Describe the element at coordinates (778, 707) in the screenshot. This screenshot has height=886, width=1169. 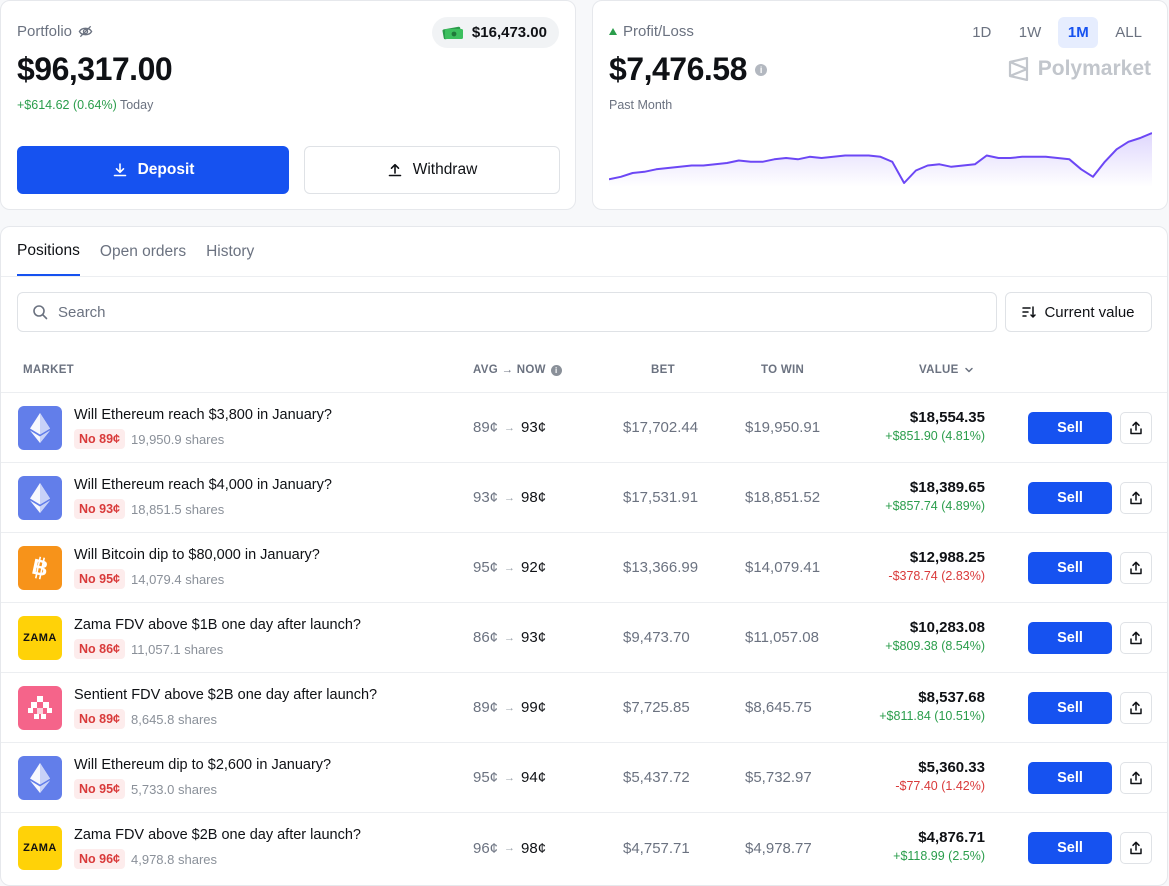
I see `to-win-amount: $8,645.75` at that location.